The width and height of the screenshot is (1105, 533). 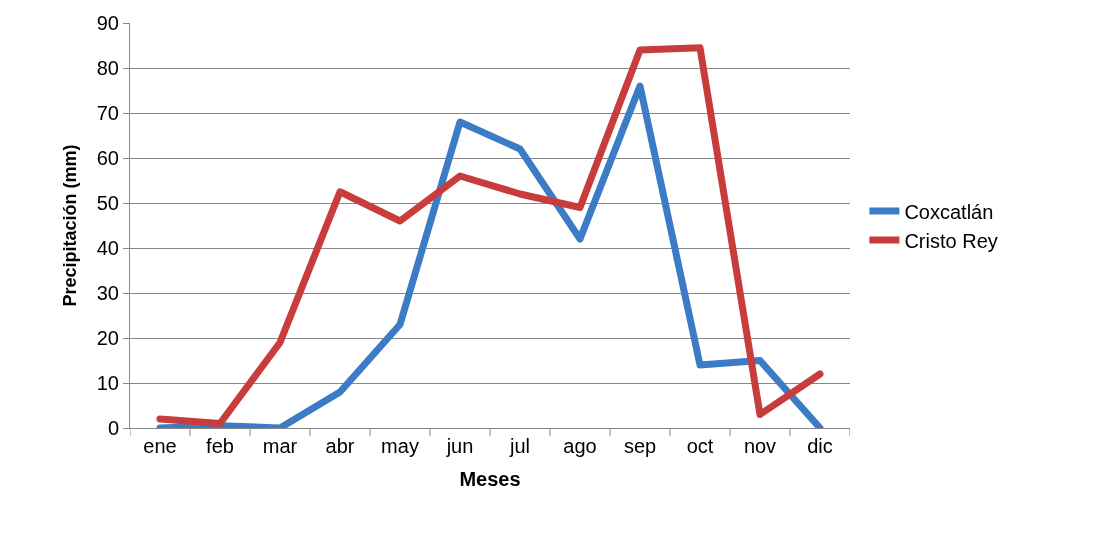 What do you see at coordinates (580, 446) in the screenshot?
I see `x-tick-label: ago` at bounding box center [580, 446].